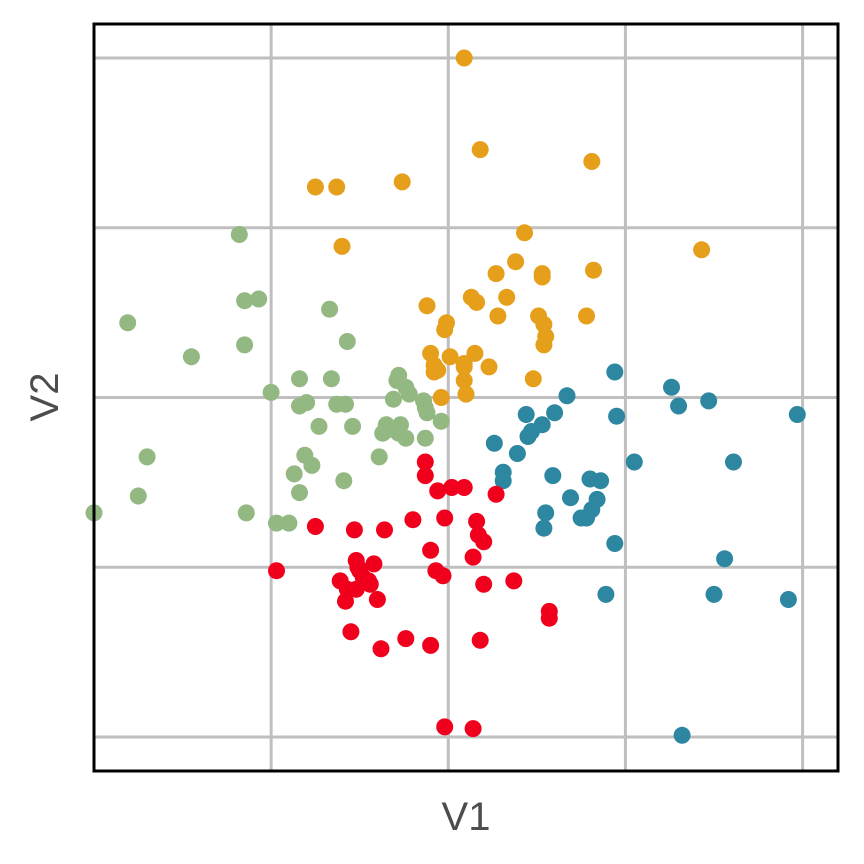 The image size is (864, 864). What do you see at coordinates (466, 817) in the screenshot?
I see `x-axis-title: V1` at bounding box center [466, 817].